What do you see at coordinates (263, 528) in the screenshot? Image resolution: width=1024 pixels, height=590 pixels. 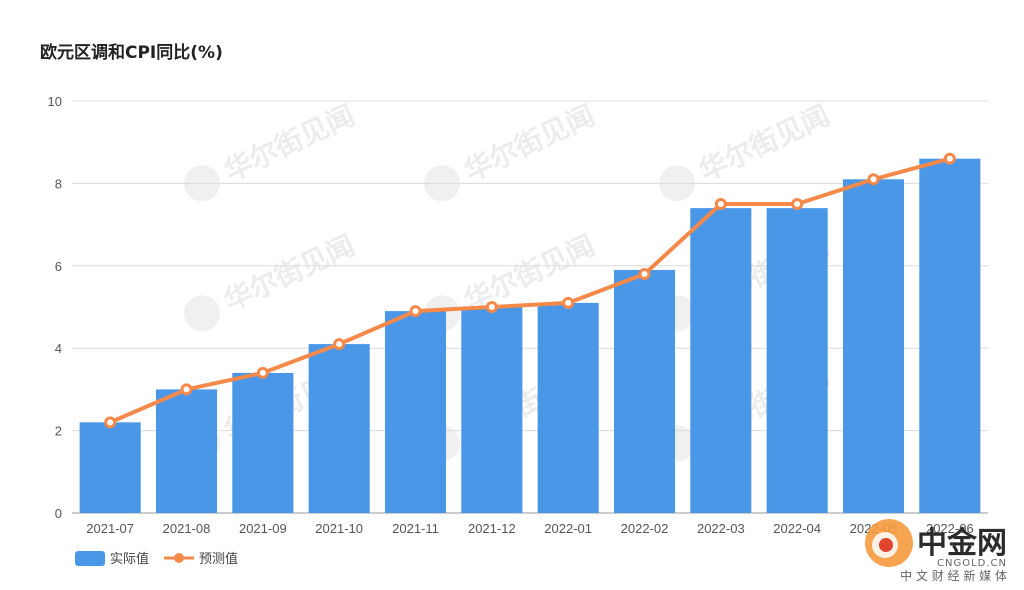 I see `x-tick-label: 2021-09` at bounding box center [263, 528].